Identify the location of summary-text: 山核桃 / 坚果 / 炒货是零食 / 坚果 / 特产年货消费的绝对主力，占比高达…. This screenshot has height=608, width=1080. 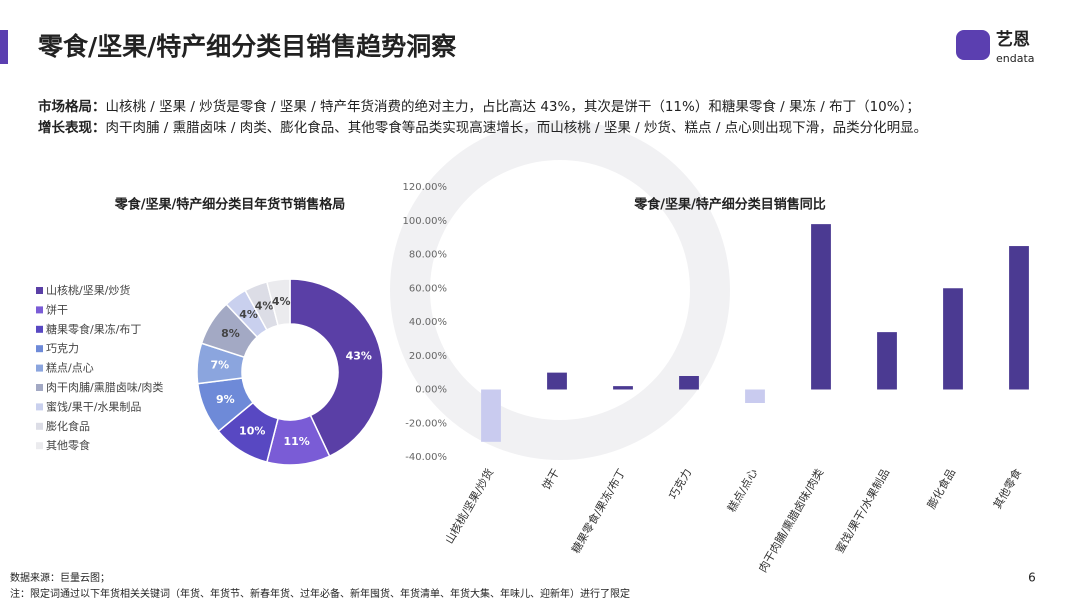
(513, 106).